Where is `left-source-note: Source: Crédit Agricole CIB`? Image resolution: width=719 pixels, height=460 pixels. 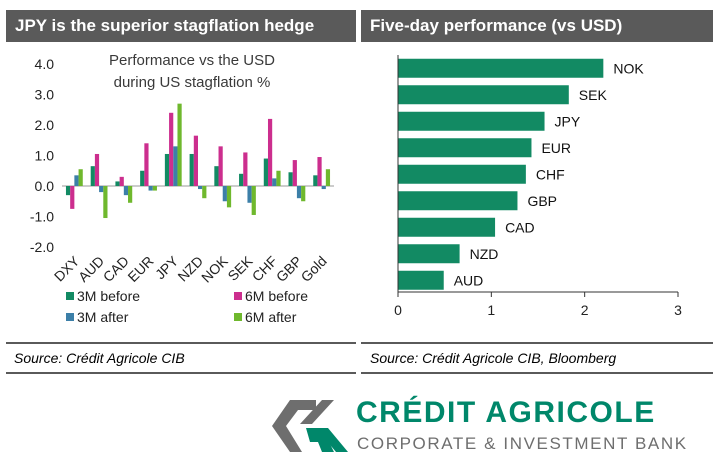 left-source-note: Source: Crédit Agricole CIB is located at coordinates (99, 358).